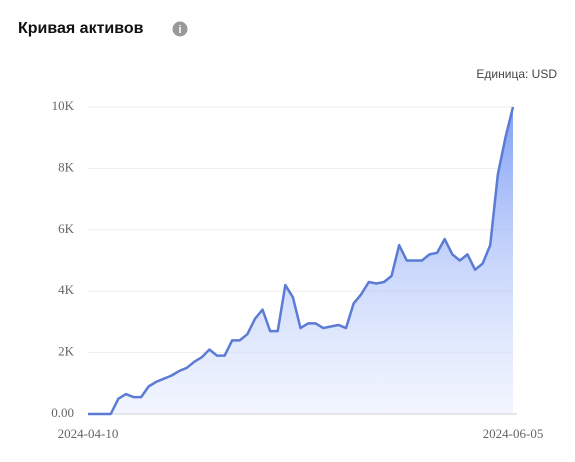 The width and height of the screenshot is (575, 462). I want to click on y-tick-label: 8K, so click(66, 166).